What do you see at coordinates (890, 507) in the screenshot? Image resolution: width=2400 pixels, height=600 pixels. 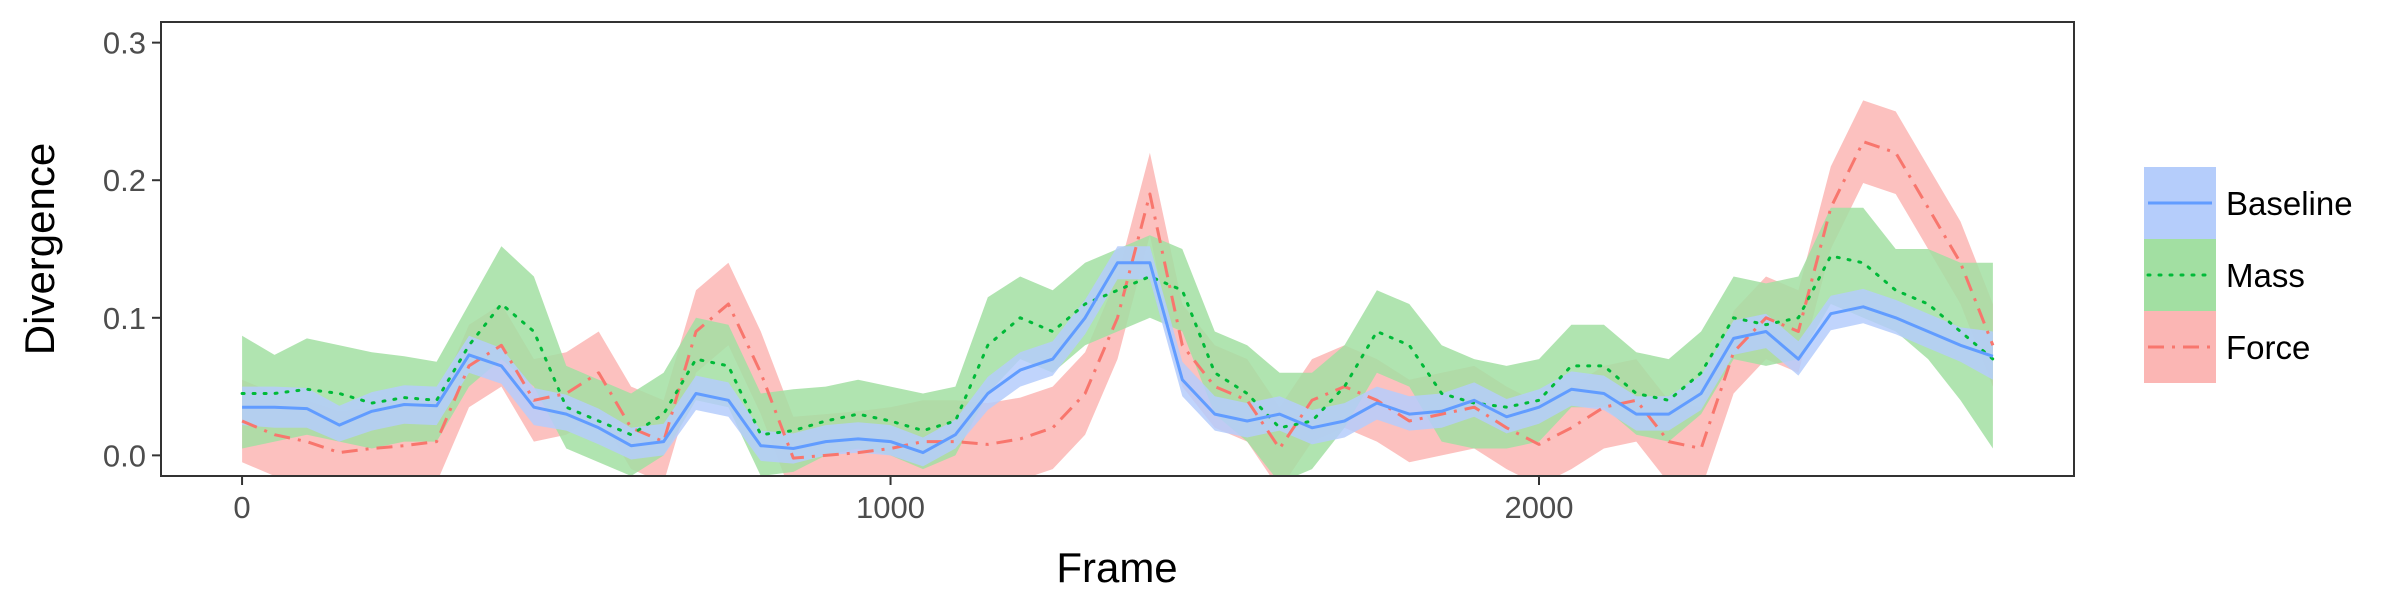 I see `x-tick-label: 1000` at bounding box center [890, 507].